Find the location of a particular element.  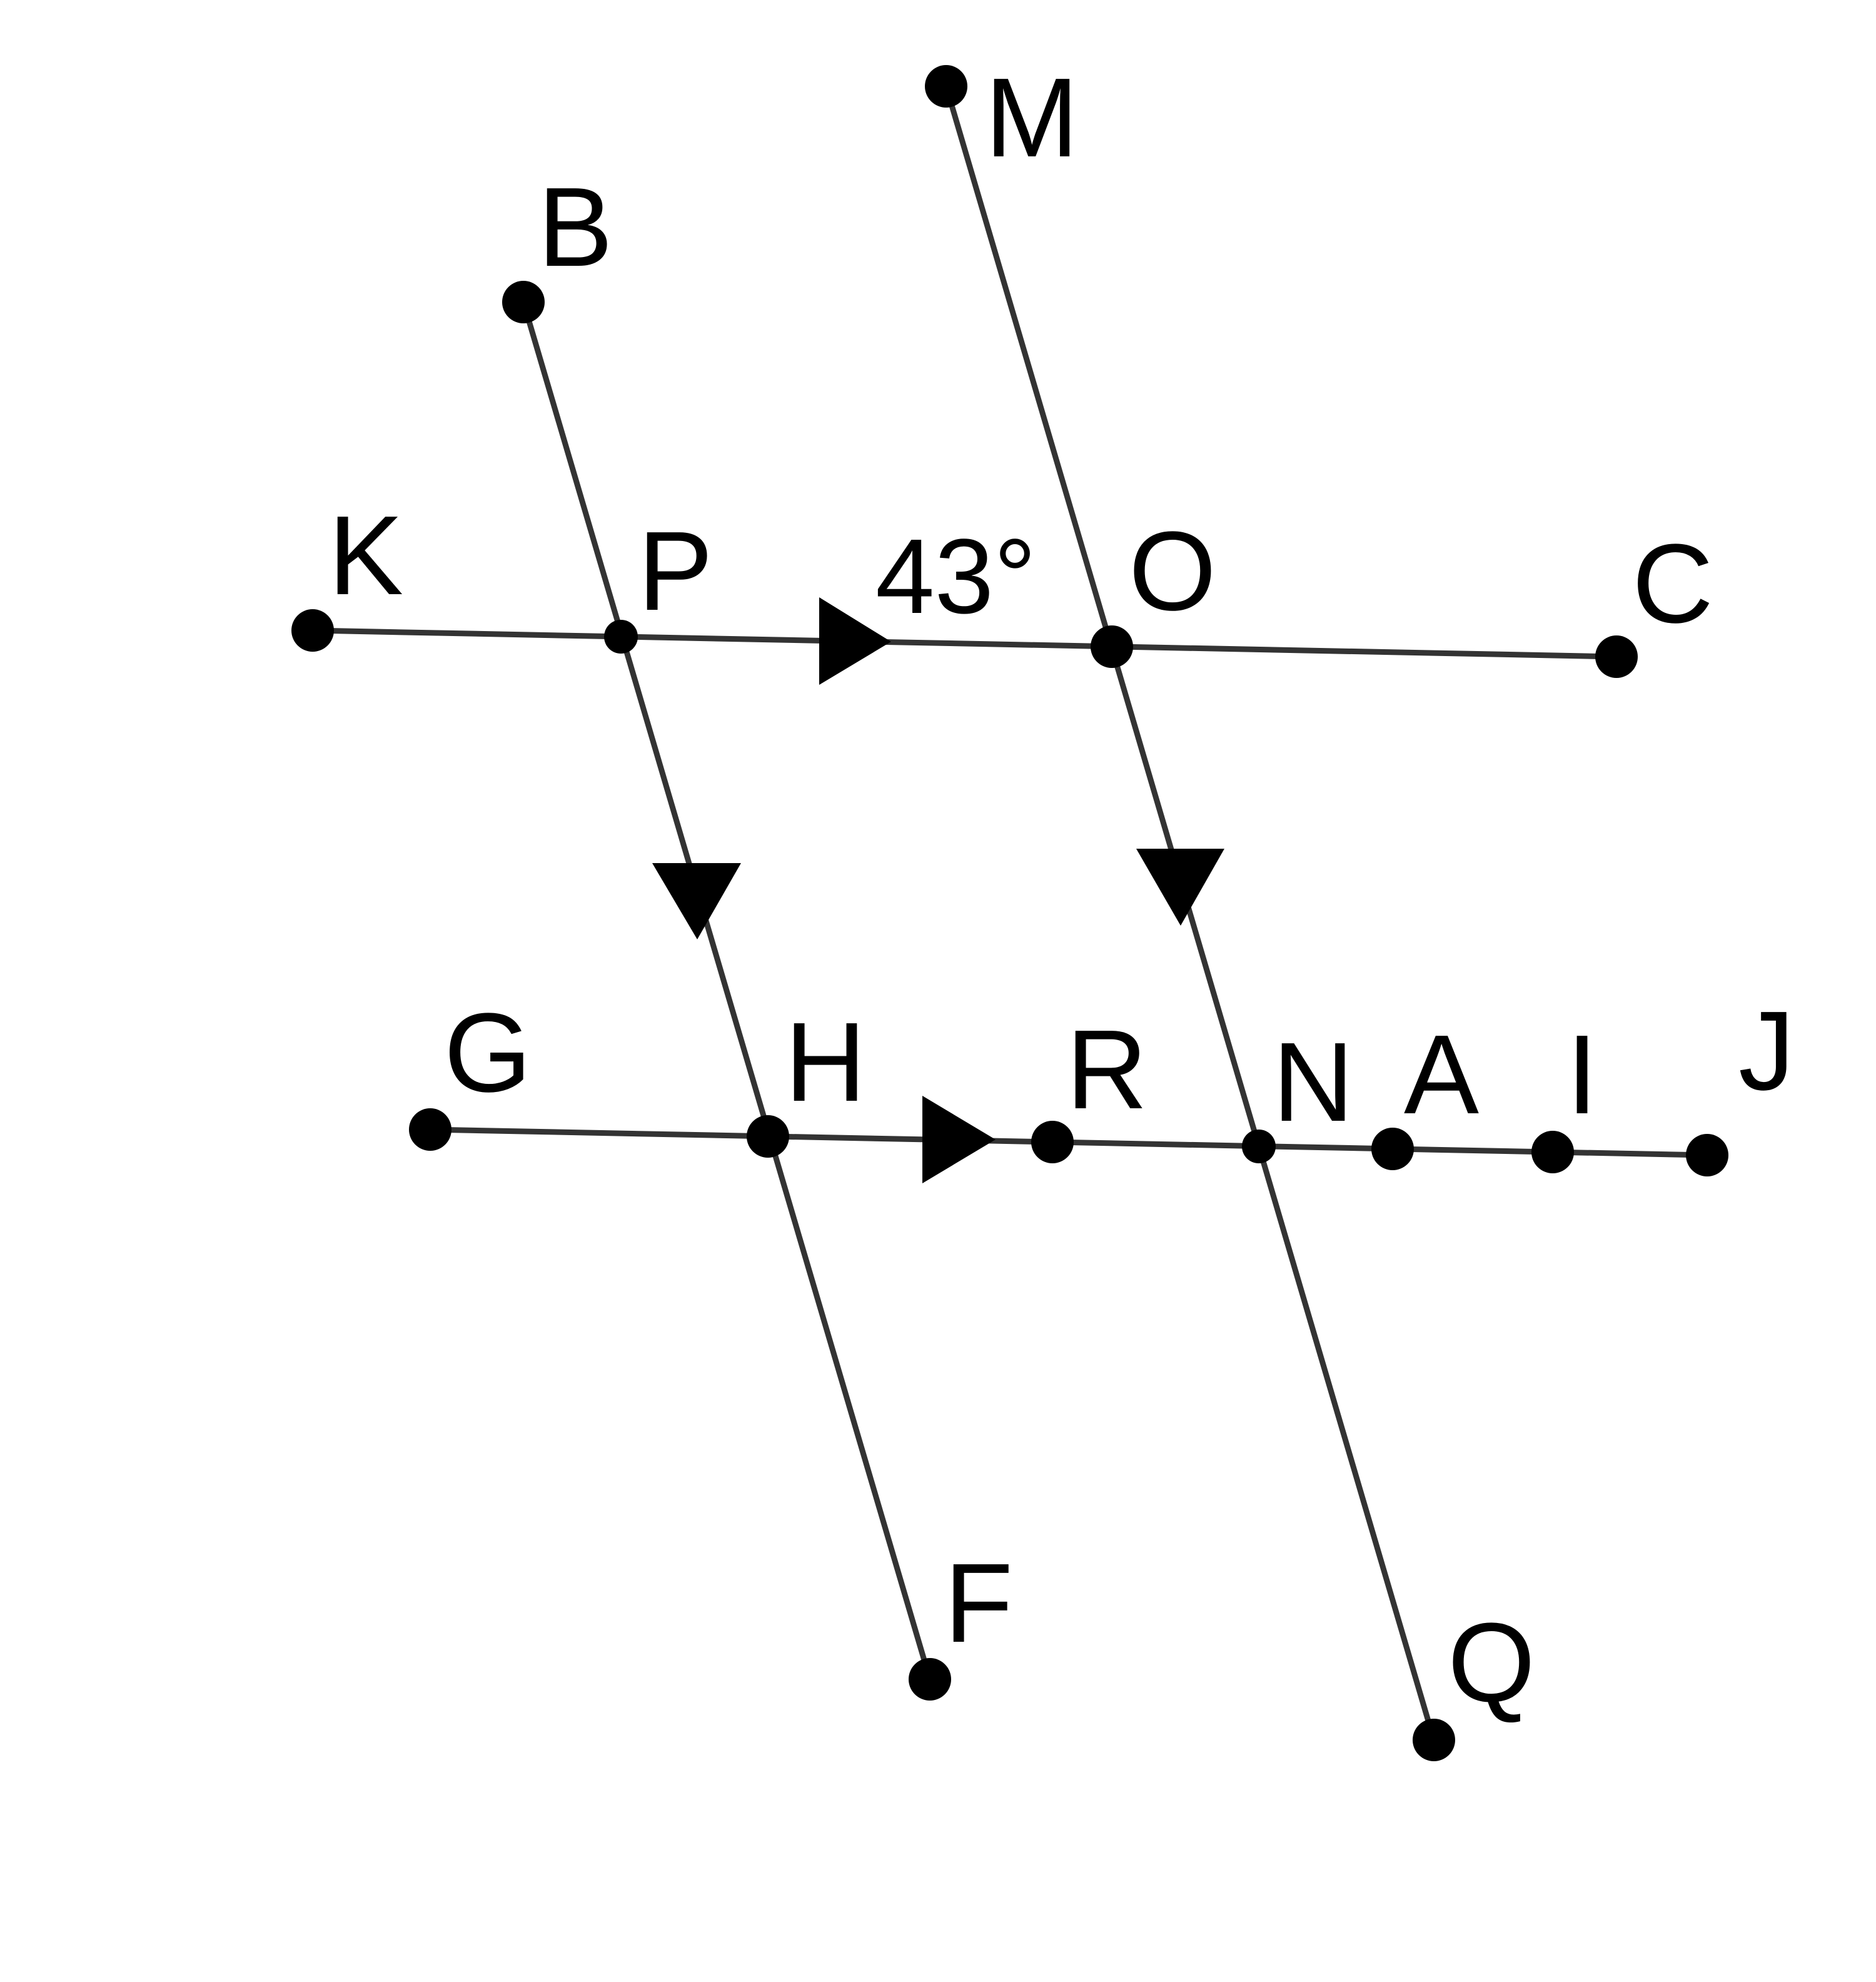

parallel-arrow-mq is located at coordinates (1180, 887).